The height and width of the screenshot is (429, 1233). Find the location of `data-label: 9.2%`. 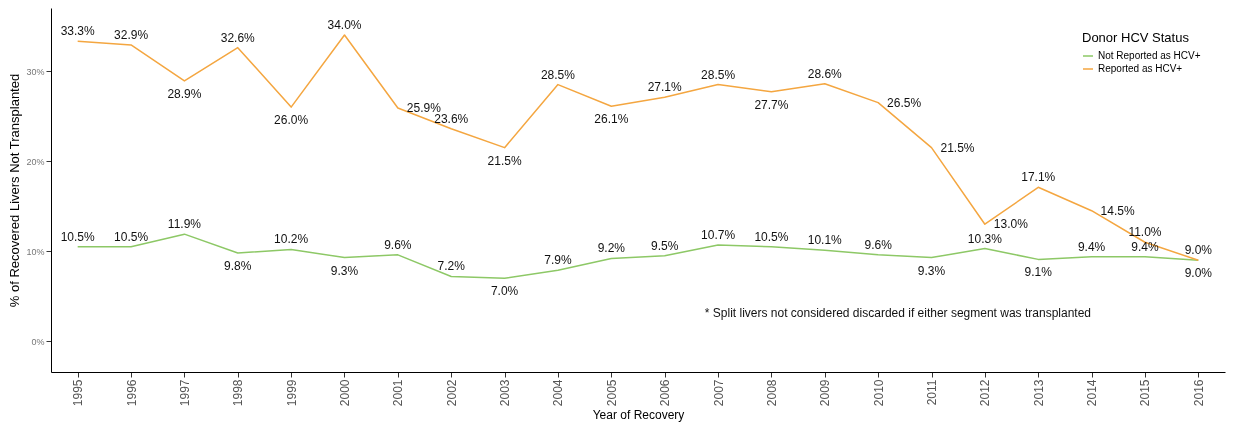

data-label: 9.2% is located at coordinates (611, 248).